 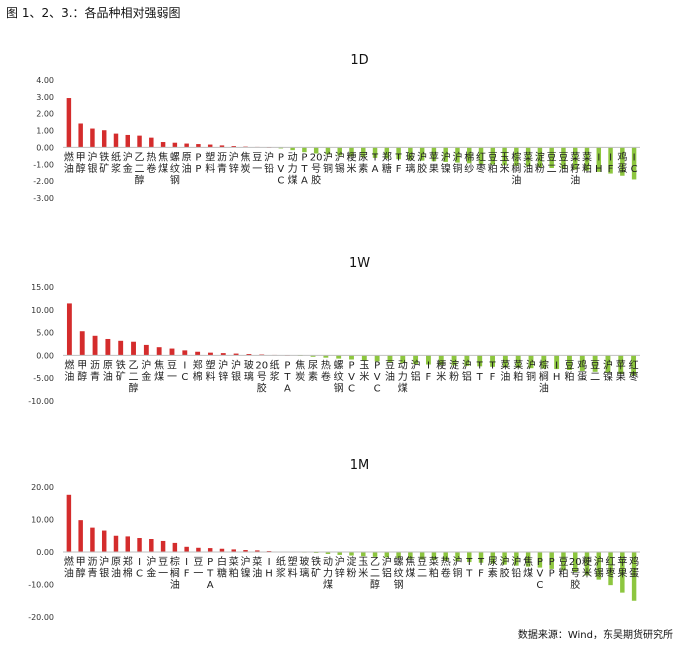 I want to click on y-tick-label: -3.00, so click(x=43, y=198).